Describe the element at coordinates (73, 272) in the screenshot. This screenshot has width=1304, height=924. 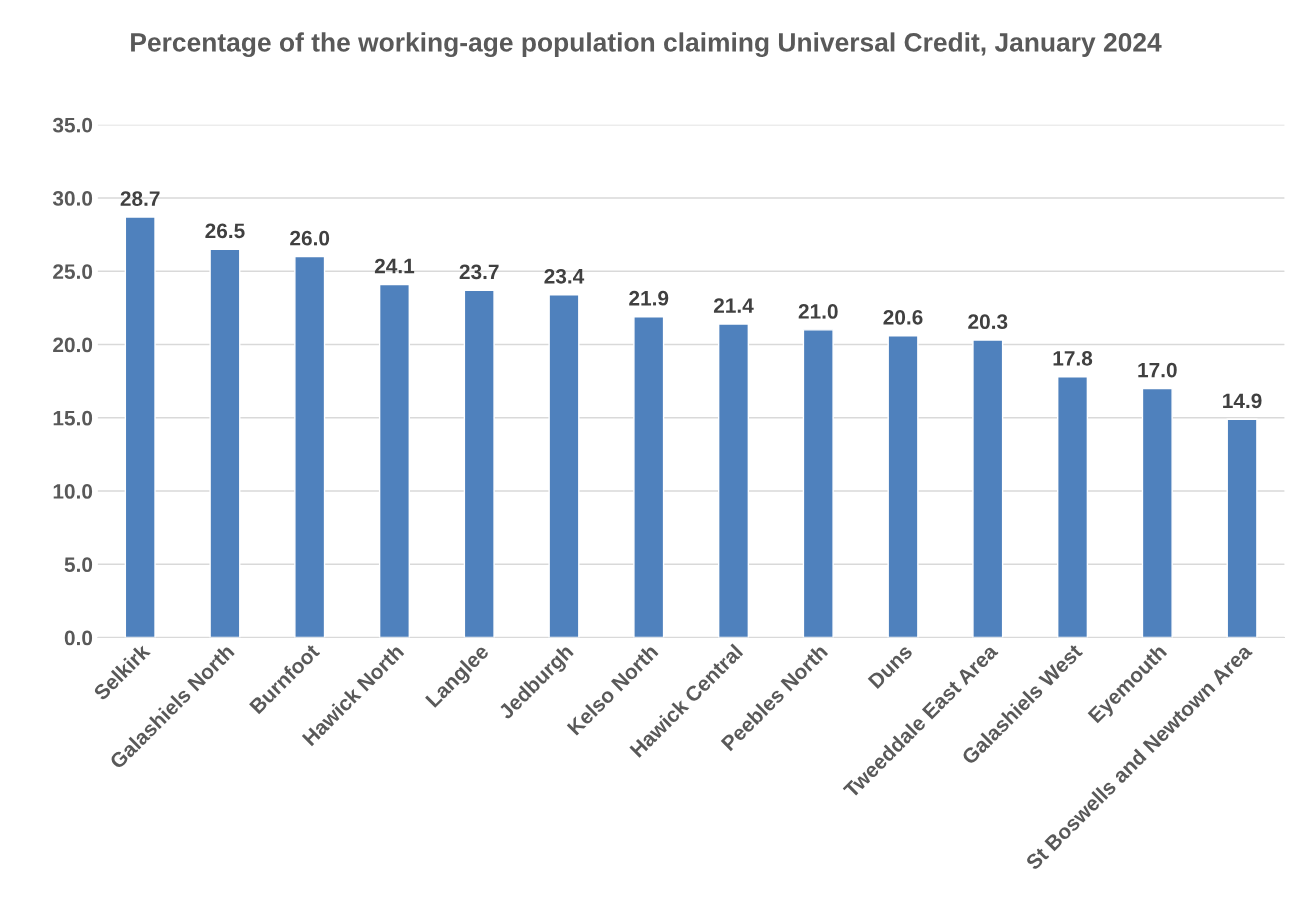
I see `y-tick-label: 25.0` at that location.